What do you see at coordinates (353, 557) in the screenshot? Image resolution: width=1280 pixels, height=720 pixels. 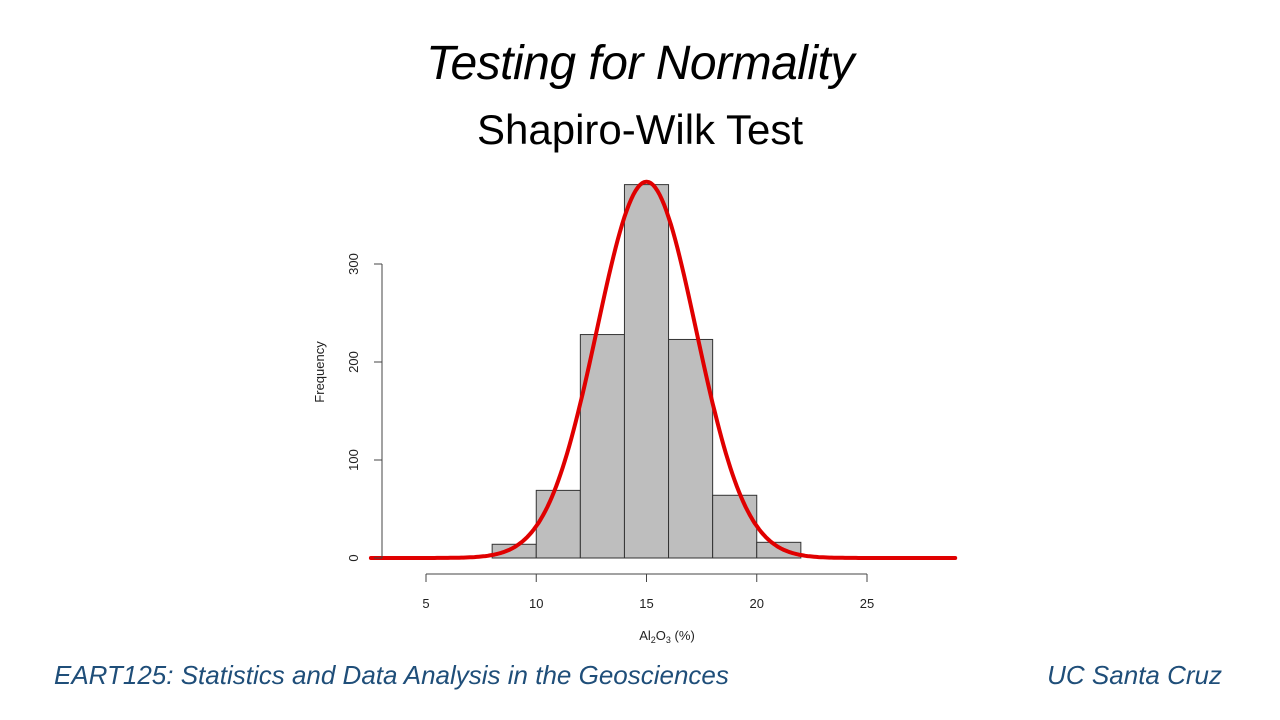 I see `y-tick-label: 0` at bounding box center [353, 557].